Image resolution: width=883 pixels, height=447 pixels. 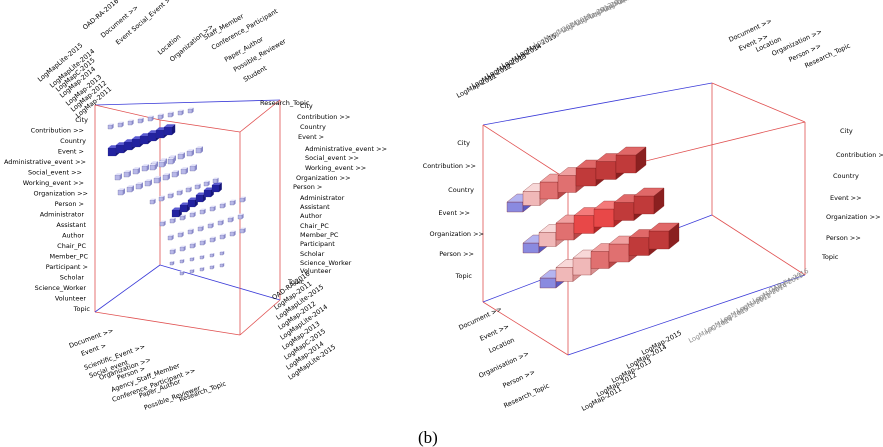 I want to click on right-right-label: Person >>, so click(x=843, y=238).